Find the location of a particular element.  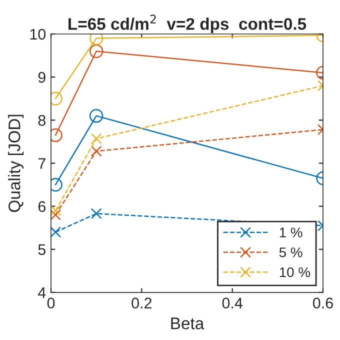

x-axis-title: Beta is located at coordinates (187, 324).